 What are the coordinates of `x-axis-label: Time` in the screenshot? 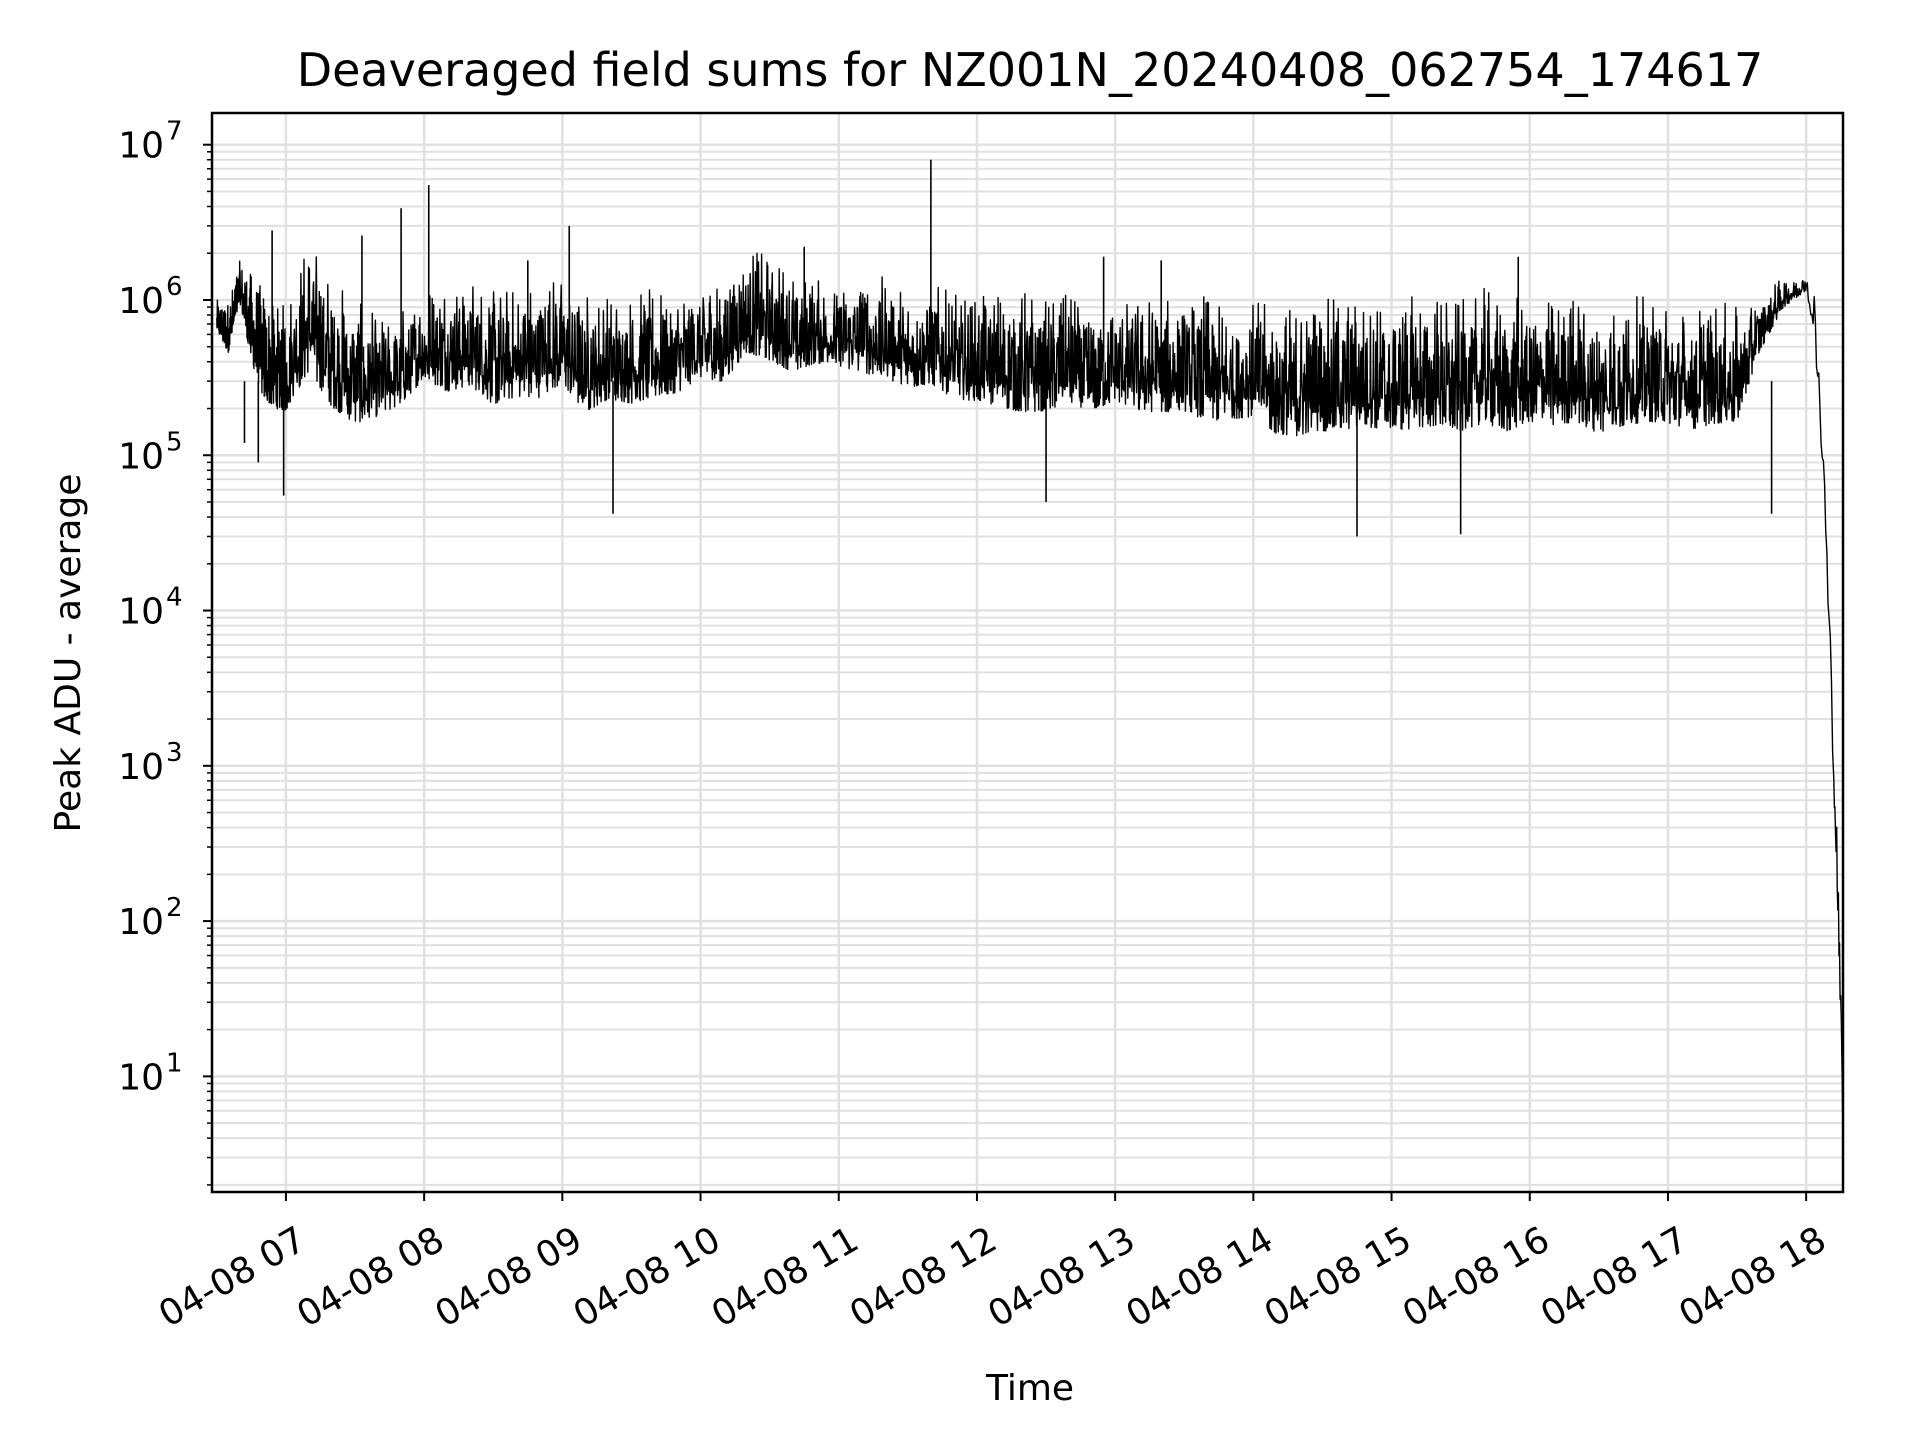 It's located at (1029, 1388).